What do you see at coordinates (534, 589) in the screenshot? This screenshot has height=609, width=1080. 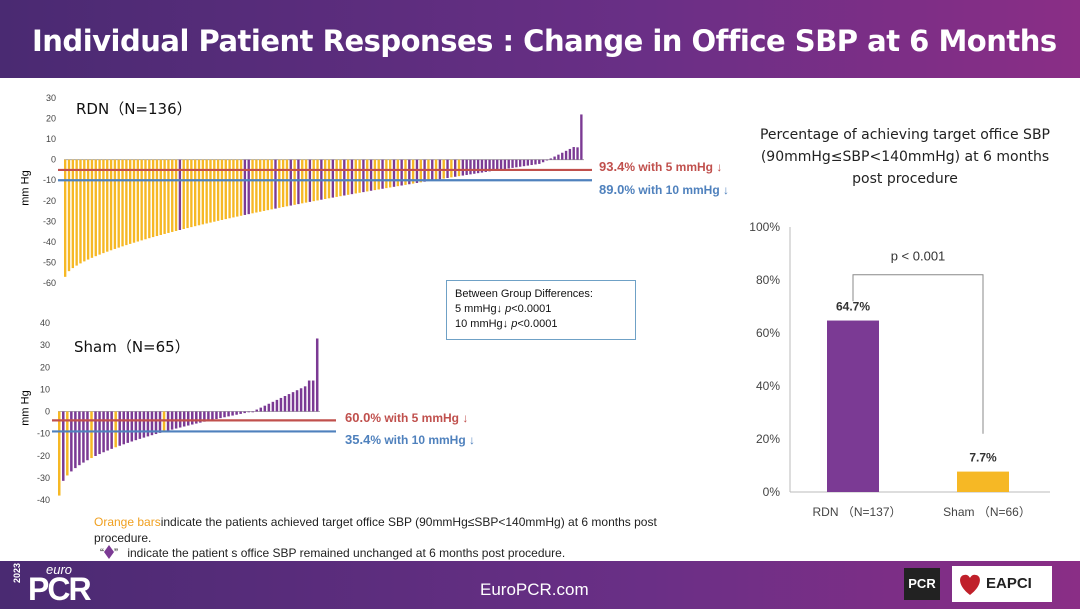 I see `footer-site: EuroPCR.com` at bounding box center [534, 589].